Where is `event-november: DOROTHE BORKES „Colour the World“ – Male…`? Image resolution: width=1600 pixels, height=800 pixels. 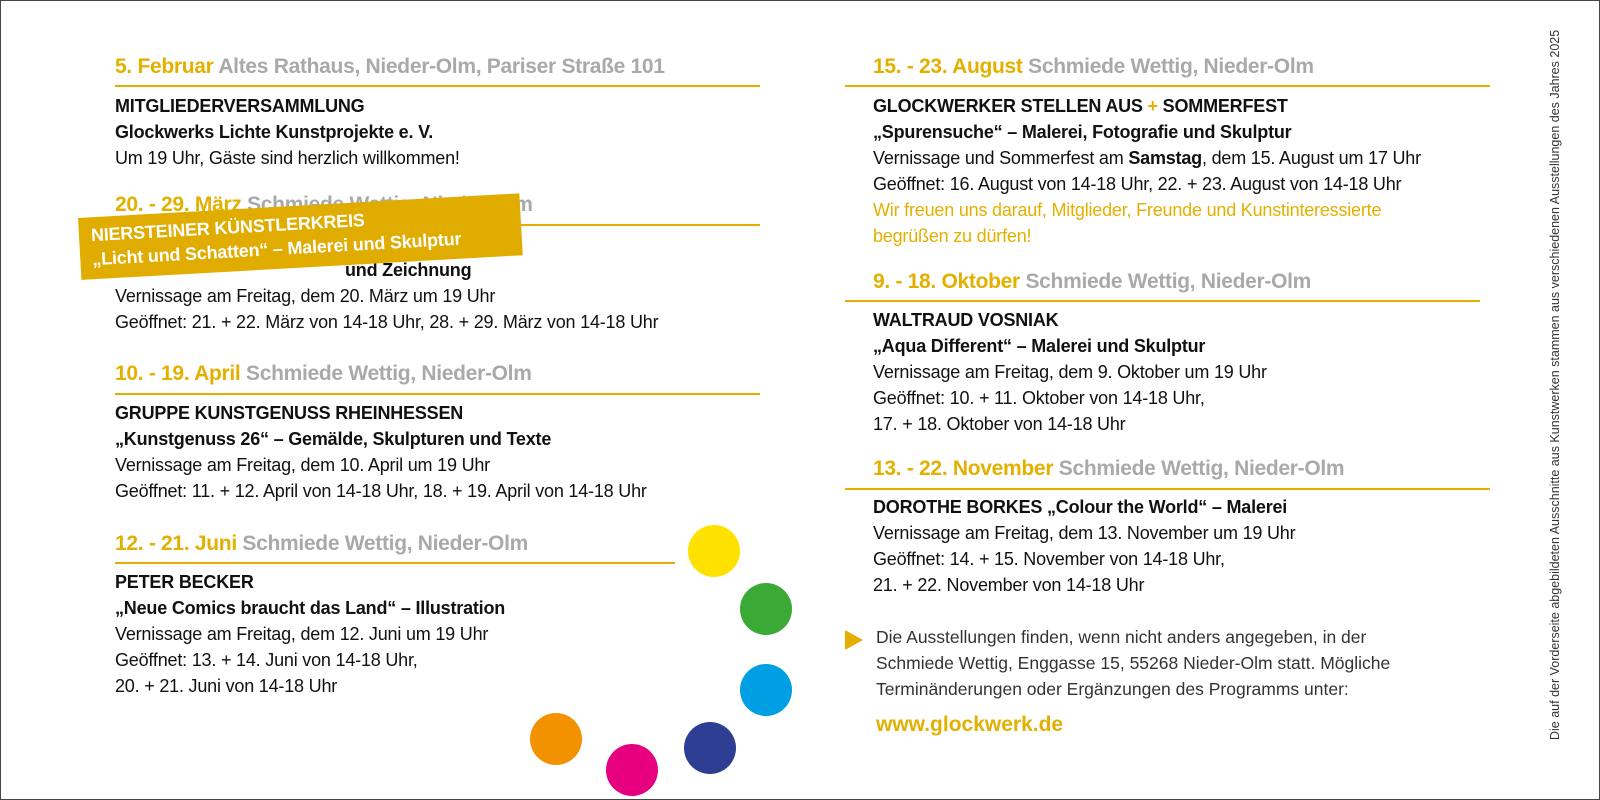 event-november: DOROTHE BORKES „Colour the World“ – Male… is located at coordinates (1084, 546).